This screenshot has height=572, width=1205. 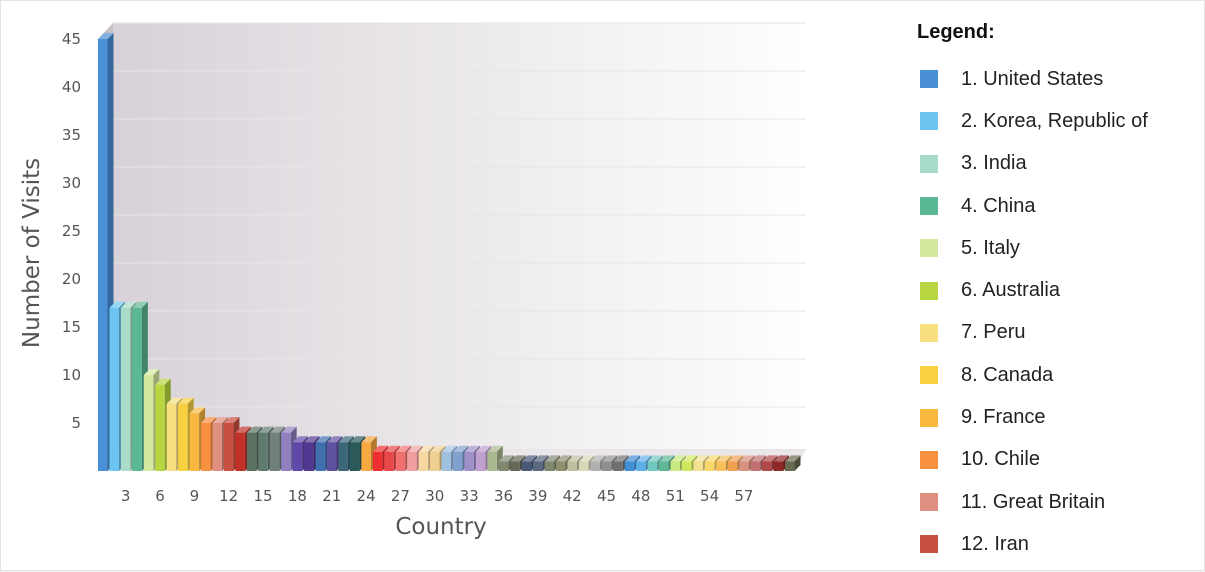 I want to click on legend-label: 2. Korea, Republic of, so click(x=1054, y=120).